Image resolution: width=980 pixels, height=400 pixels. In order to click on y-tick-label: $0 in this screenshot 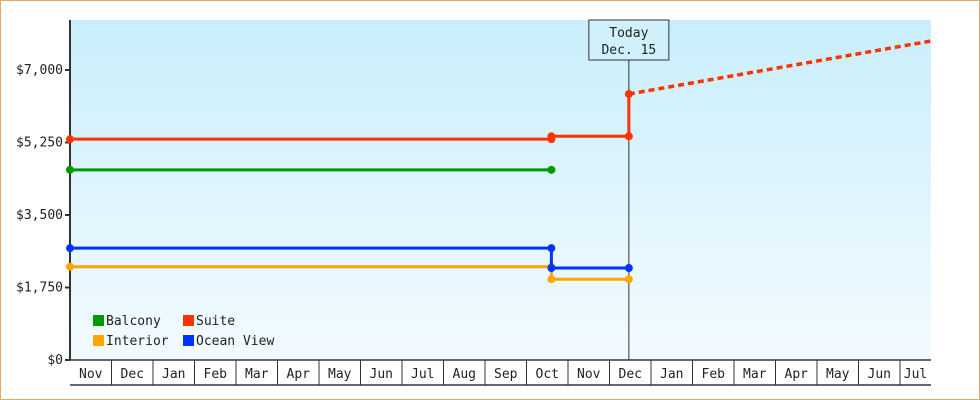, I will do `click(55, 360)`.